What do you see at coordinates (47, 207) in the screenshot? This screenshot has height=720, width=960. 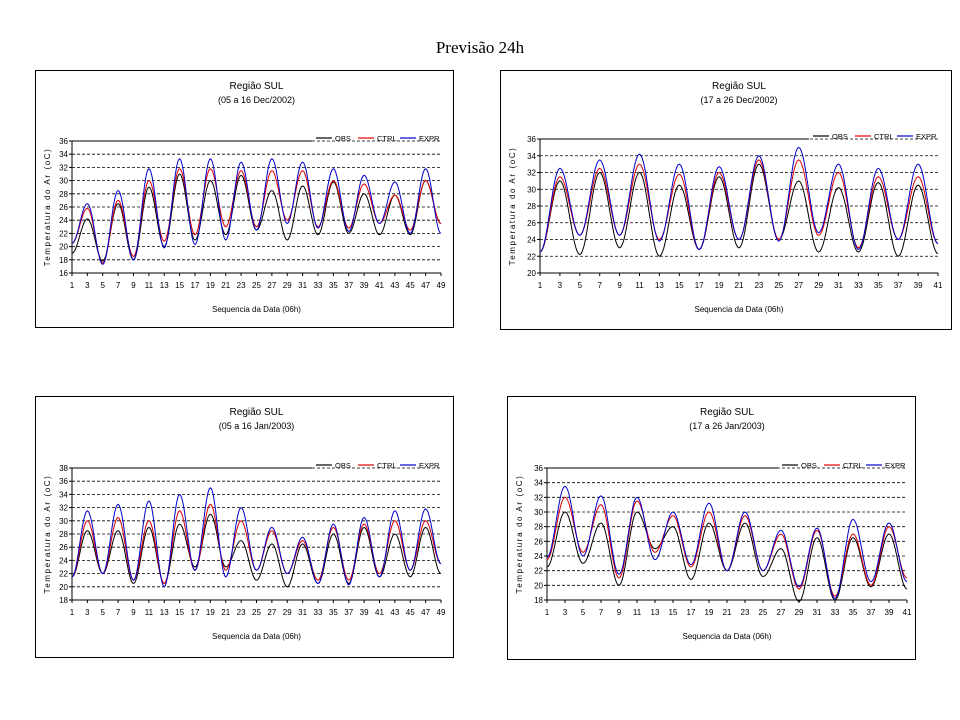 I see `y-axis-label: Temperatura do Ar (oC)` at bounding box center [47, 207].